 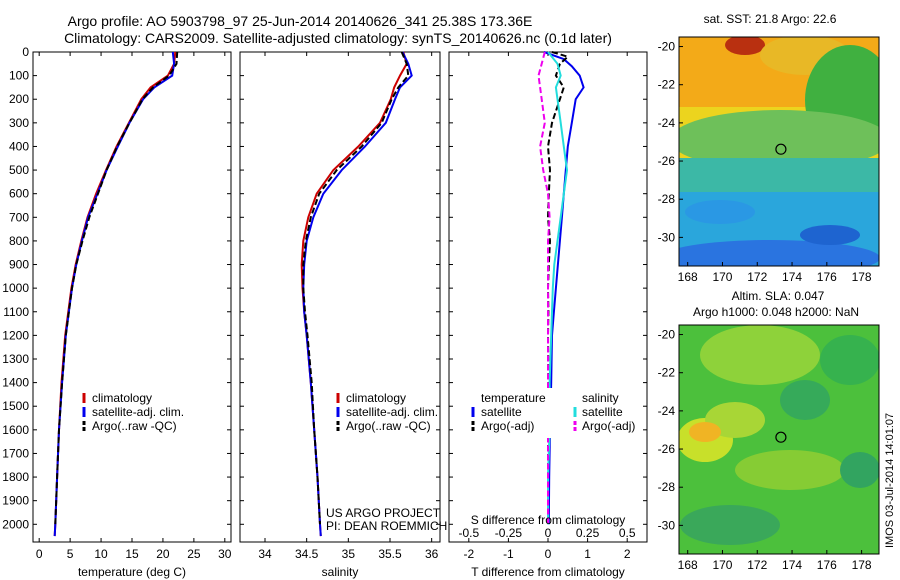 I want to click on sla-map-axes: 168 170 172 174 176 178 -20 -22 -24 -26 -28 -30, so click(x=765, y=450).